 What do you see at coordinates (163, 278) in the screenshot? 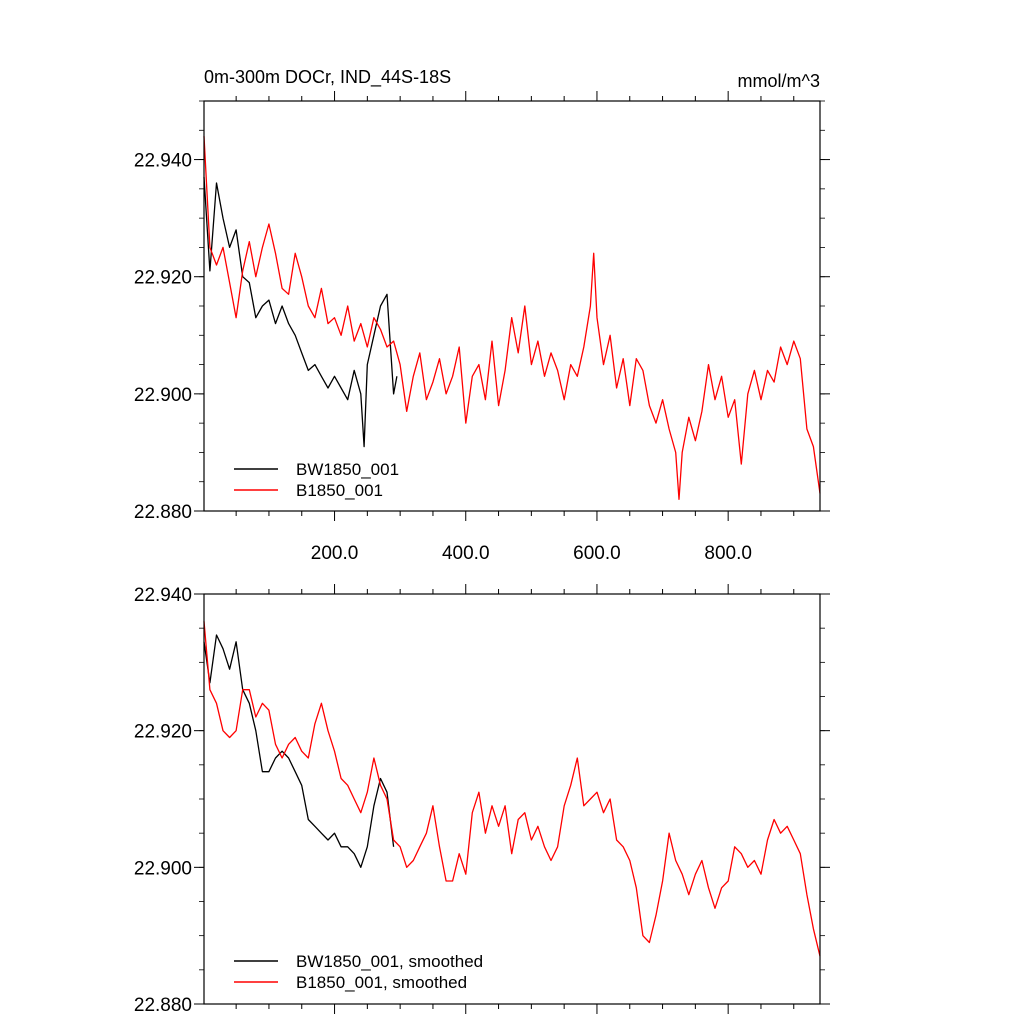
I see `top-ytick-label-2: 22.920` at bounding box center [163, 278].